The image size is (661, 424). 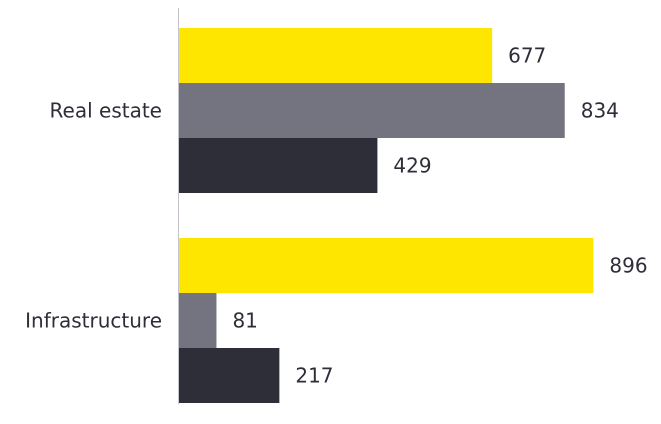 What do you see at coordinates (244, 321) in the screenshot?
I see `data-label-infrastructure-series-2: 81` at bounding box center [244, 321].